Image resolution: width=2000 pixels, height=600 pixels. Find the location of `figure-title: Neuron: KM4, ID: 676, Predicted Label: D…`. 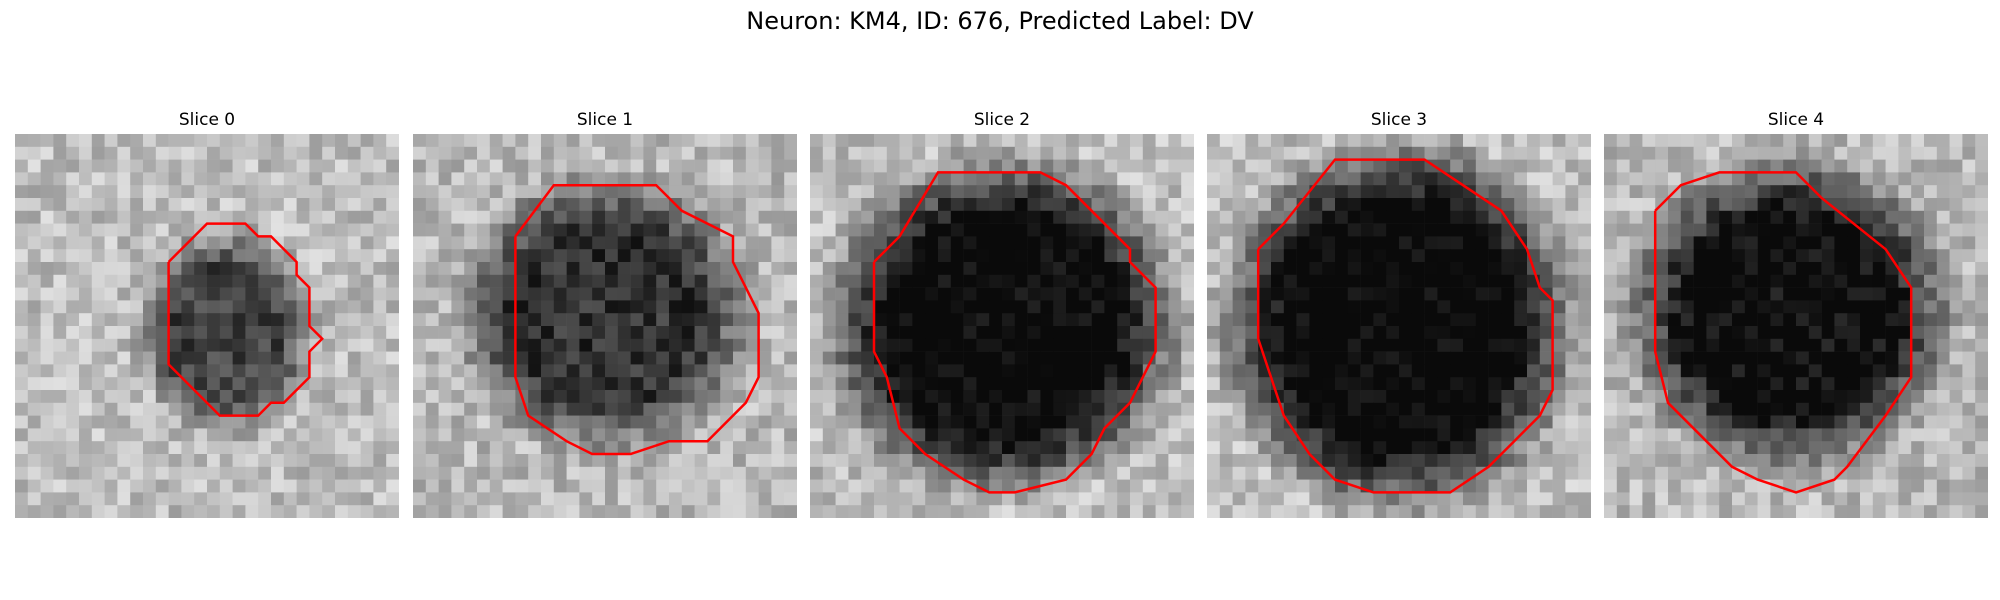

figure-title: Neuron: KM4, ID: 676, Predicted Label: D… is located at coordinates (1000, 21).